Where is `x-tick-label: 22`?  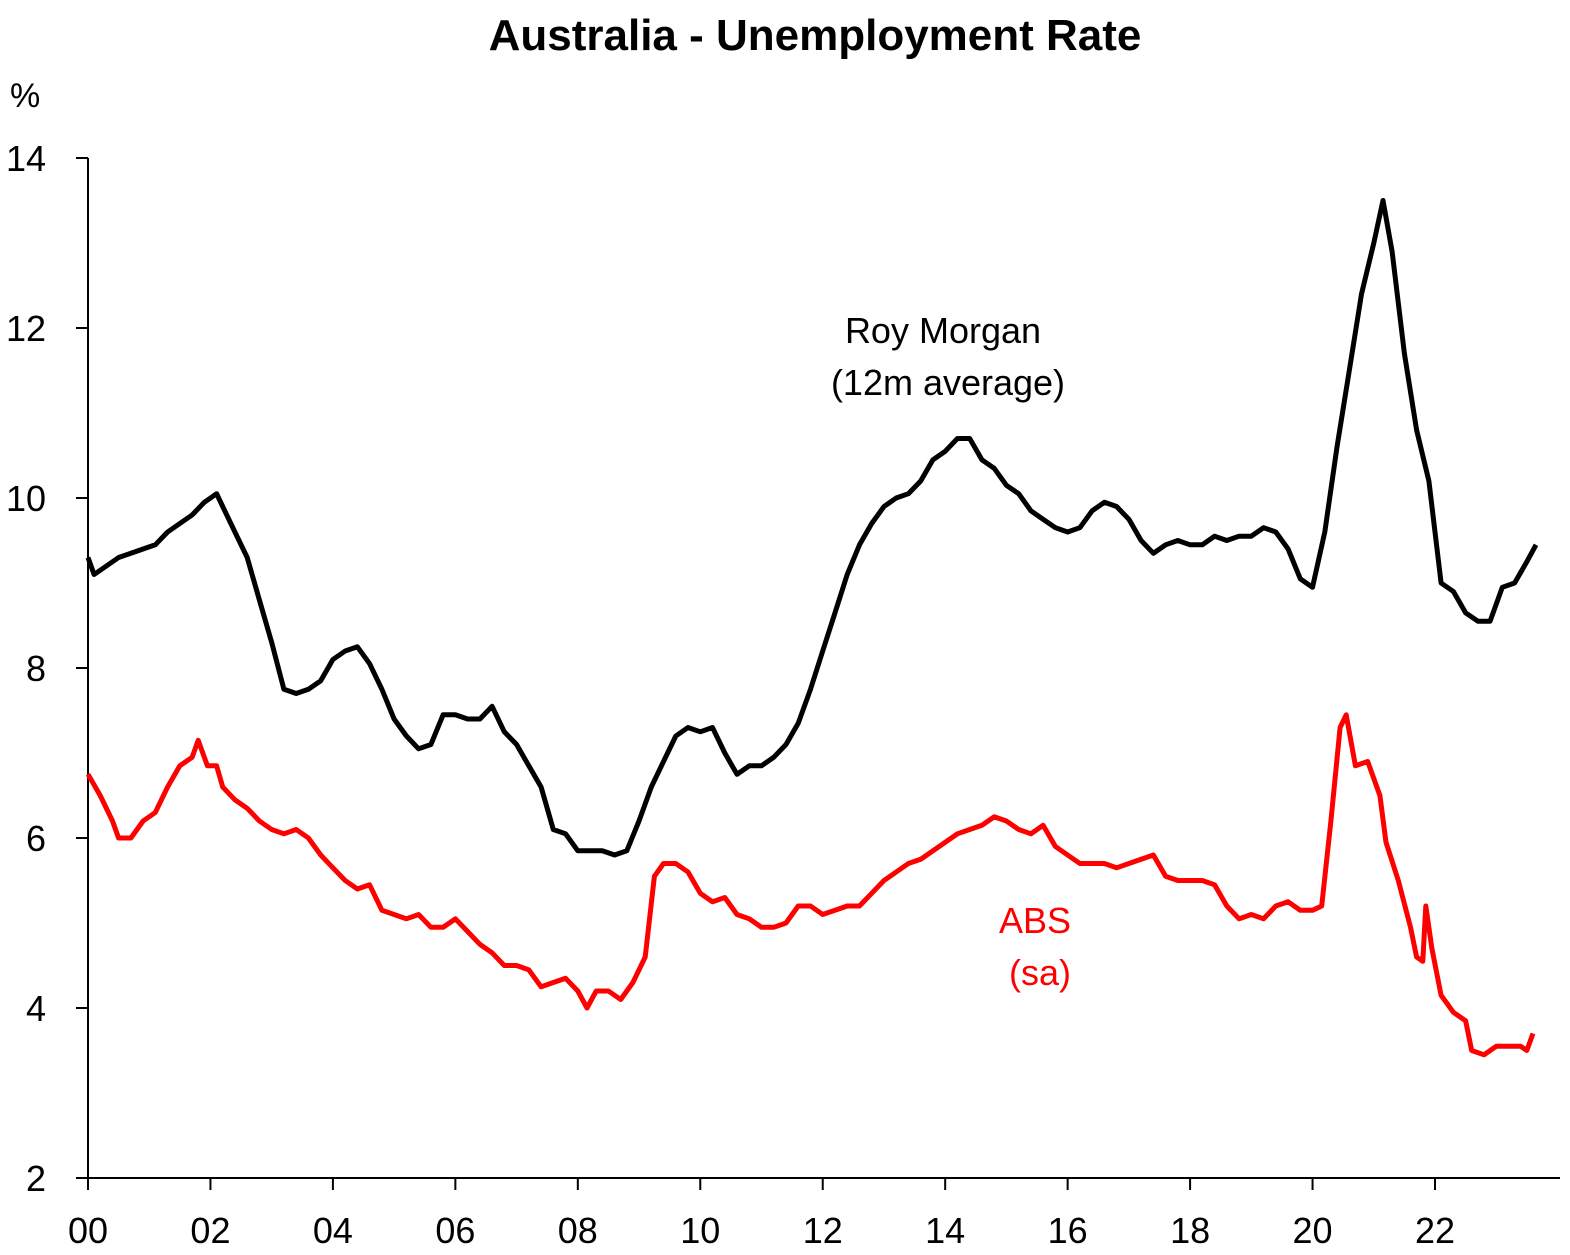
x-tick-label: 22 is located at coordinates (1435, 1230).